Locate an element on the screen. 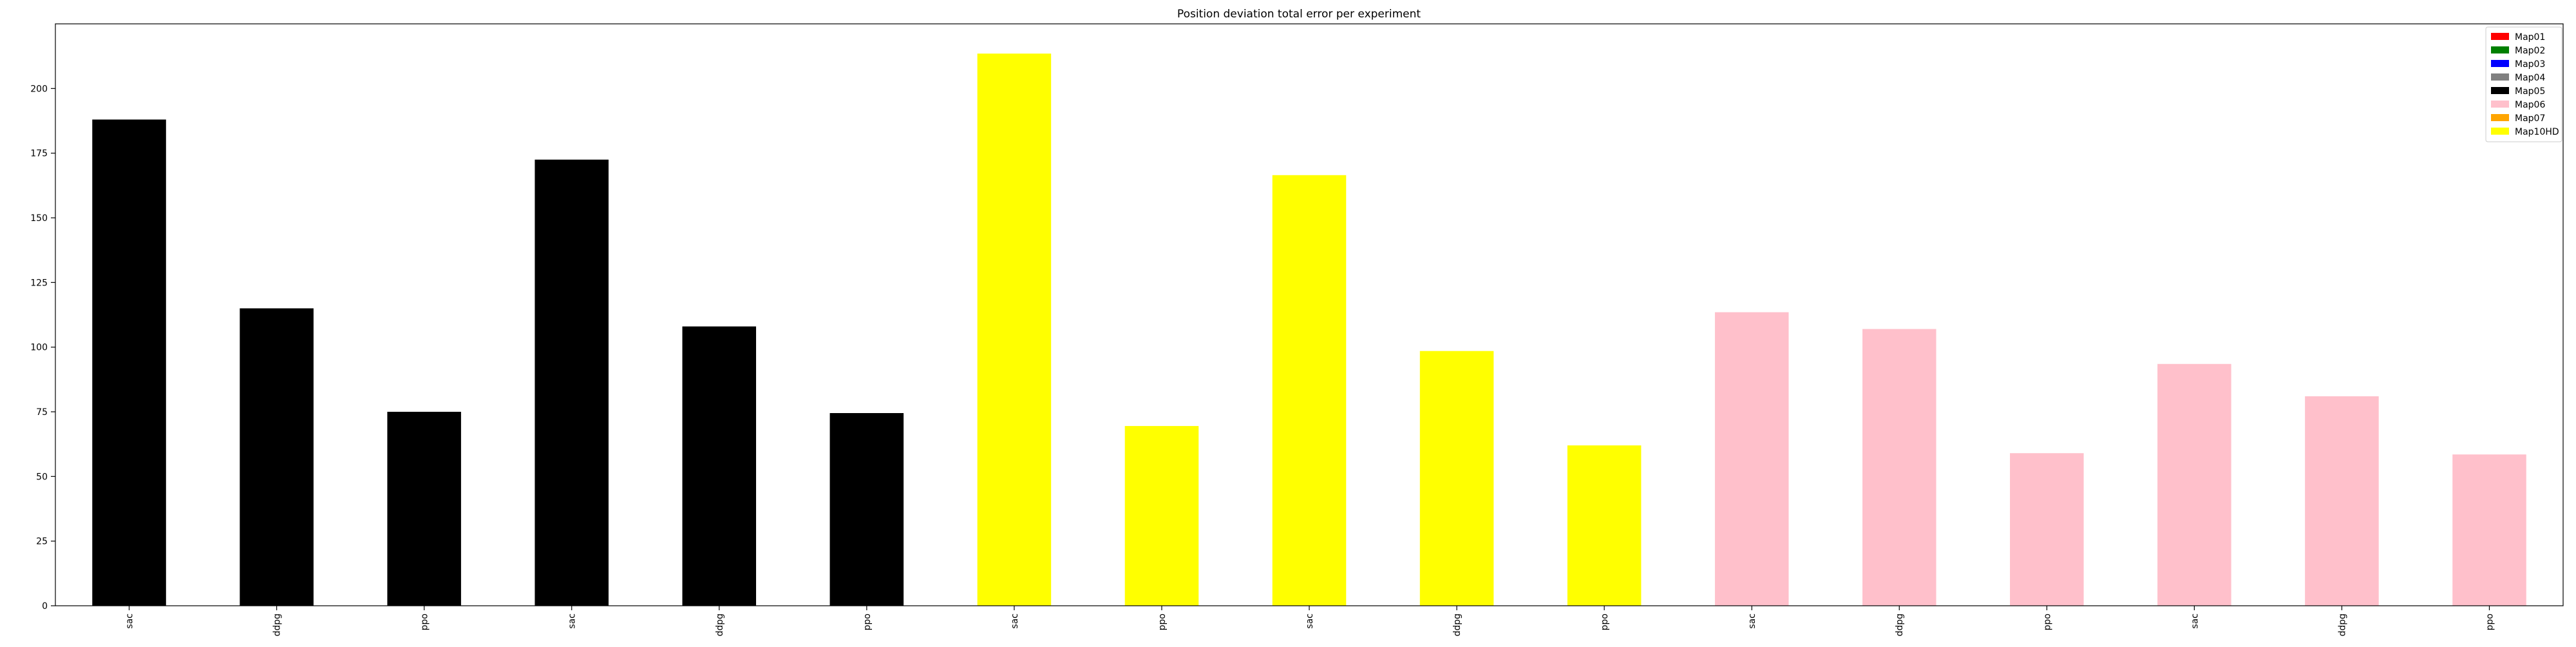 The width and height of the screenshot is (2576, 647). legend-label: Map10HD is located at coordinates (2537, 132).